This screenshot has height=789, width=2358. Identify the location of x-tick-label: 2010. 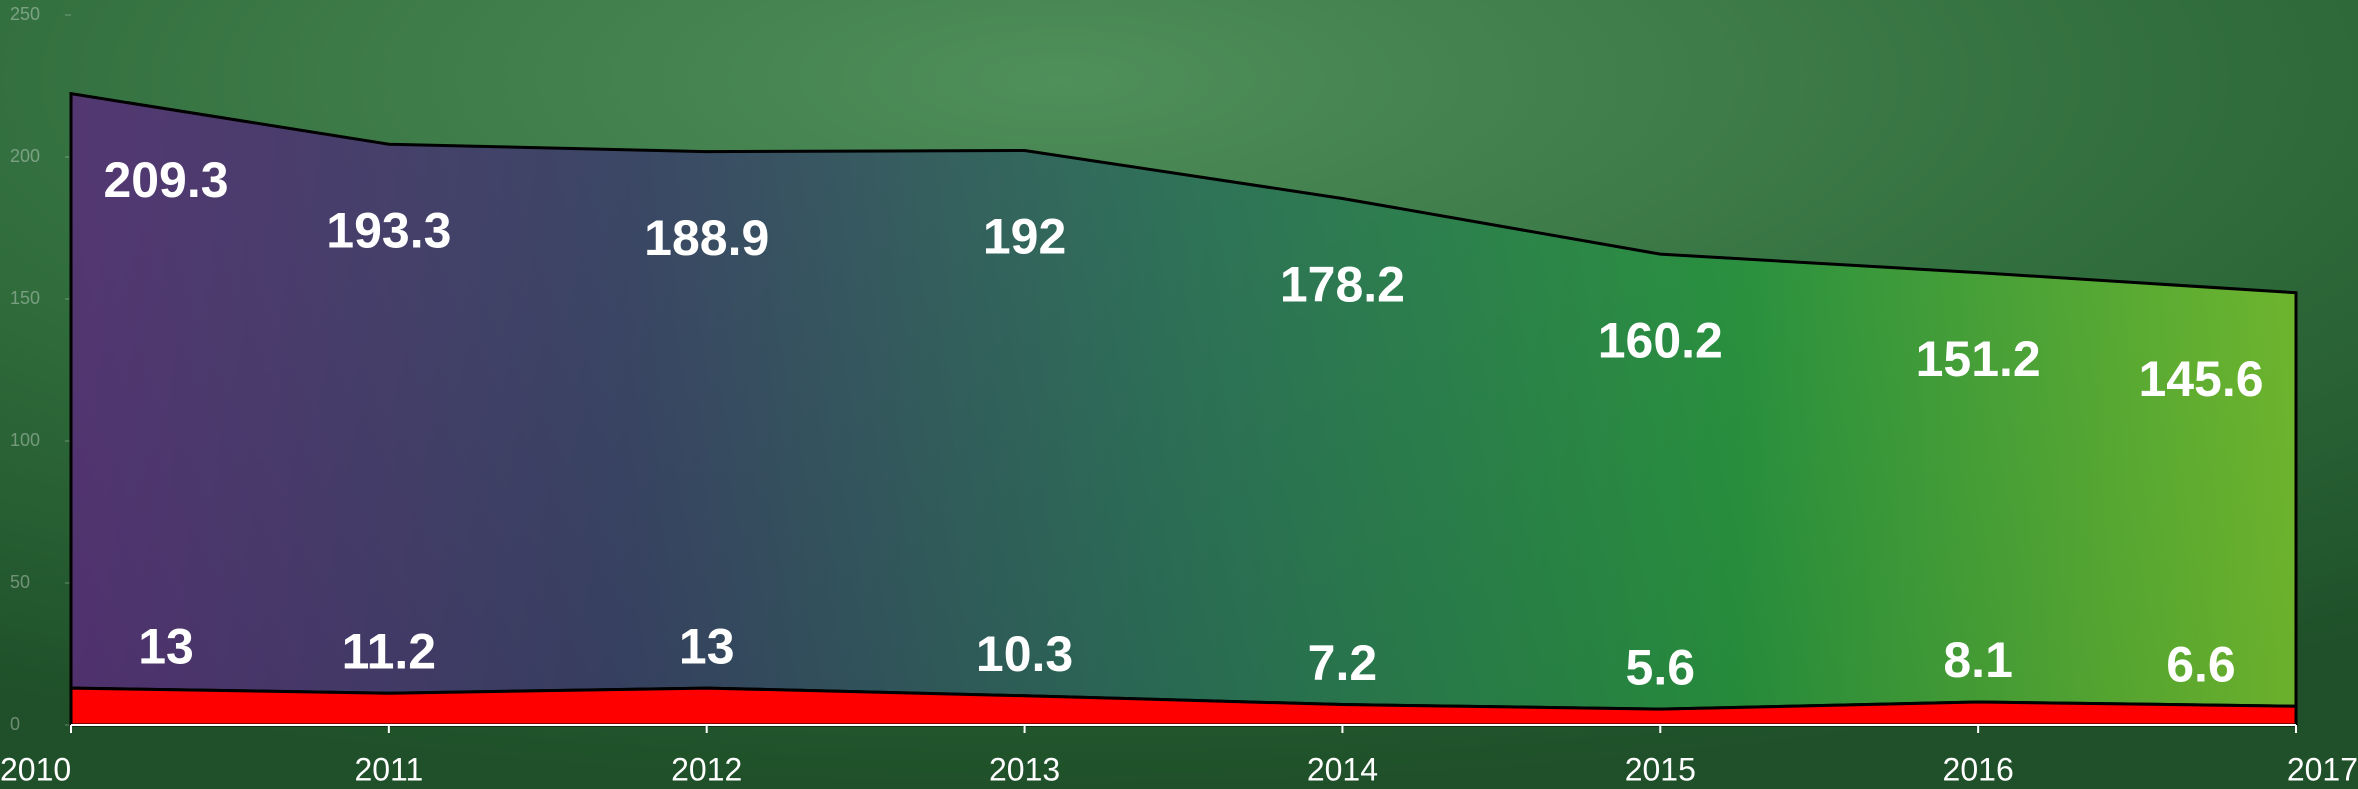
(35, 769).